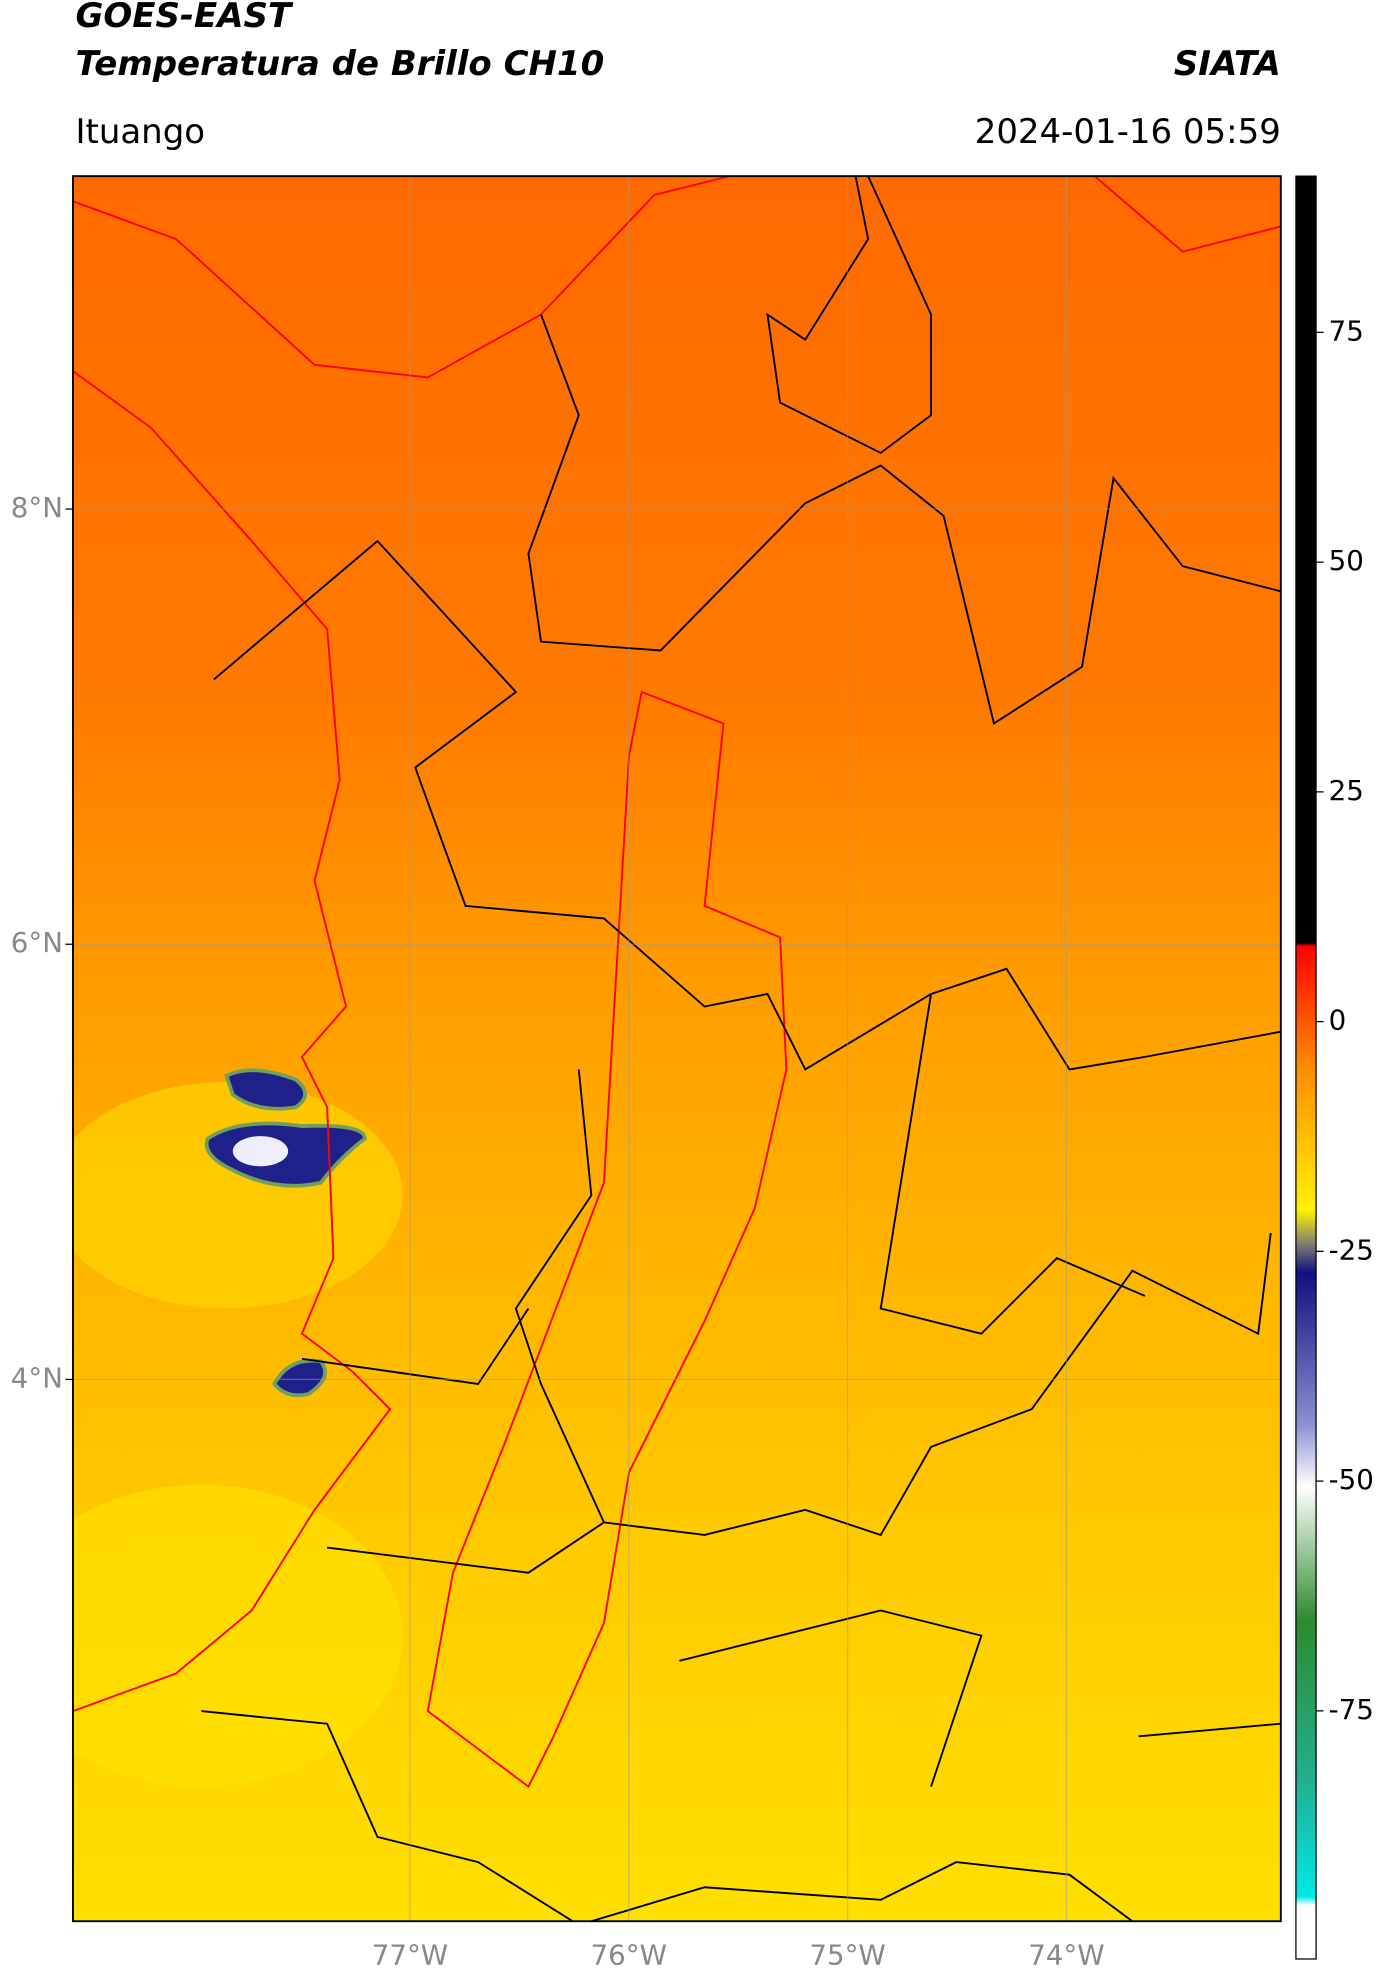 Image resolution: width=1384 pixels, height=1981 pixels. Describe the element at coordinates (37, 507) in the screenshot. I see `y-tick-label: 8°N` at that location.